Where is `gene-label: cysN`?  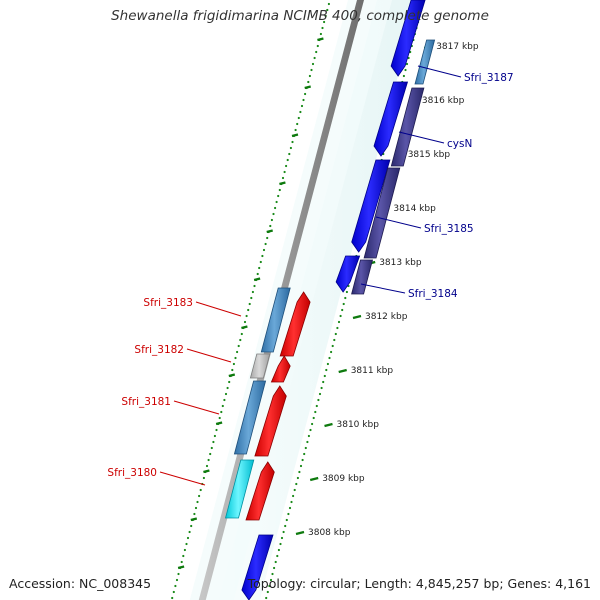 gene-label: cysN is located at coordinates (459, 144).